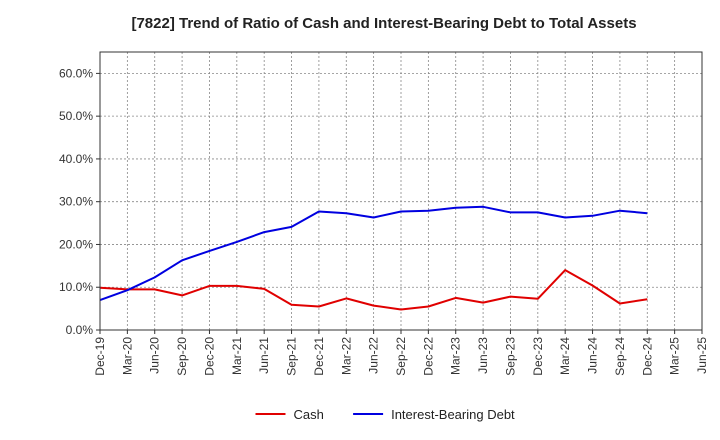  I want to click on x-tick-label: Jun-22, so click(374, 355).